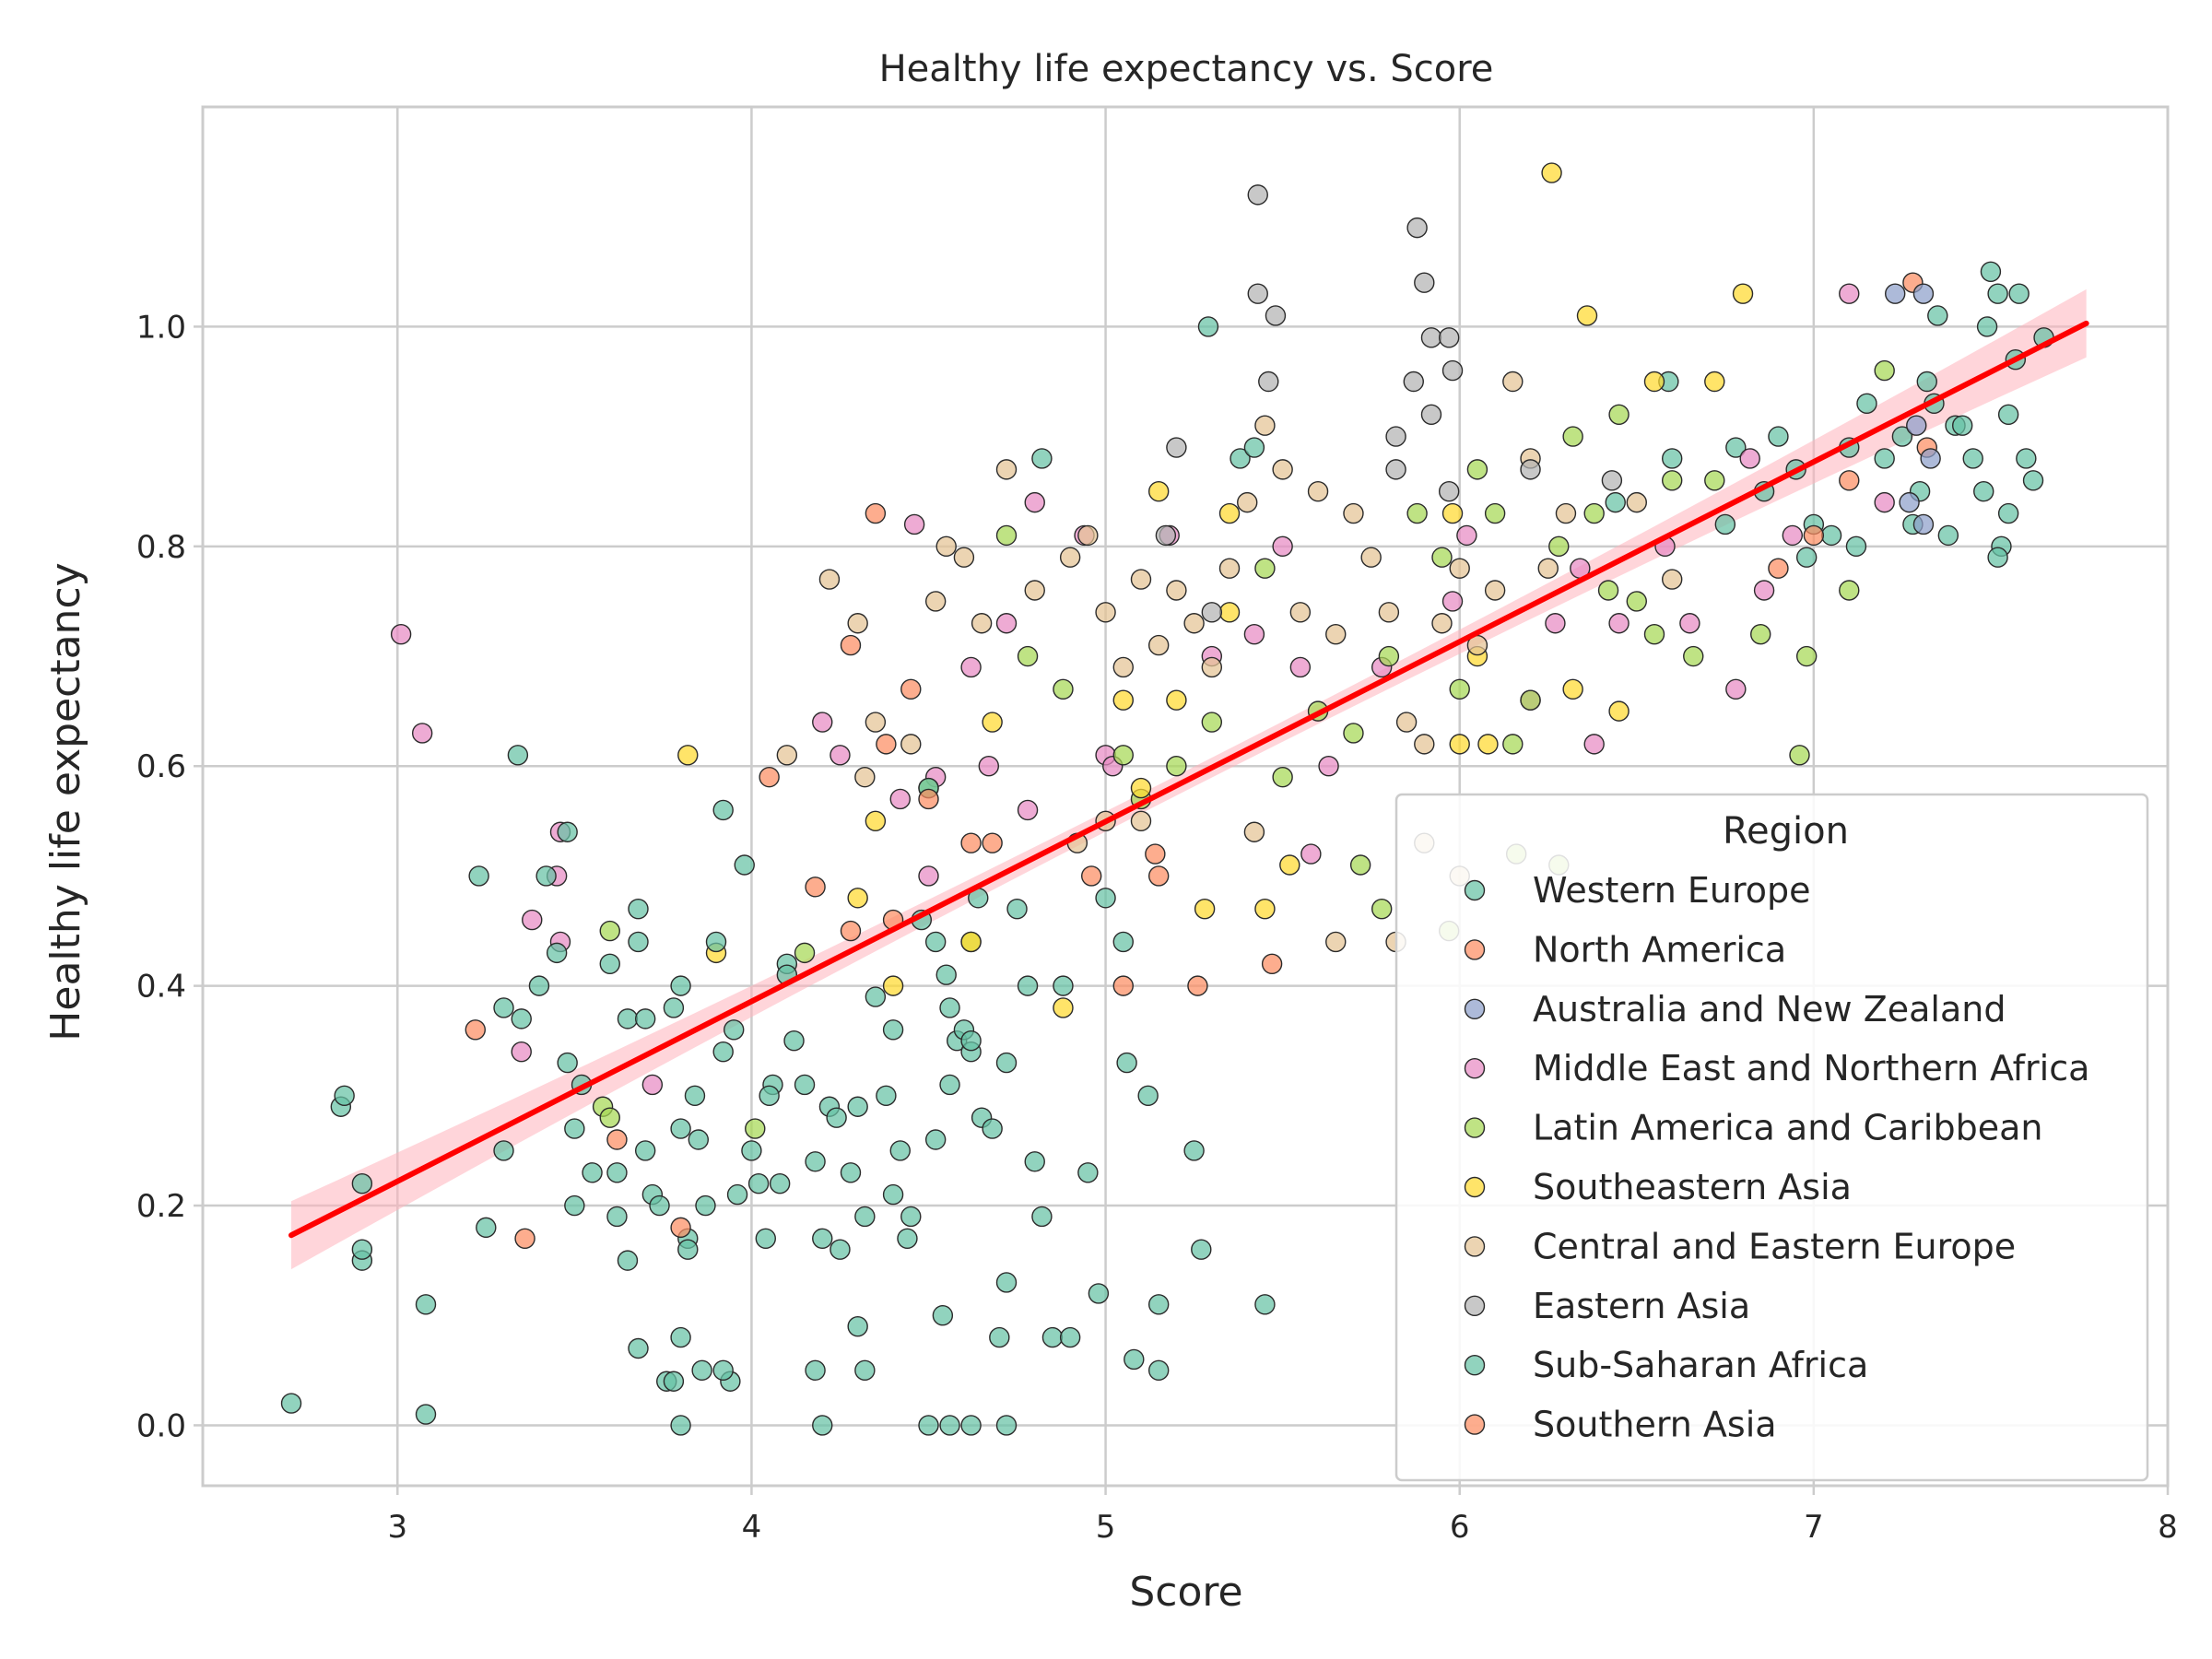  What do you see at coordinates (1811, 1068) in the screenshot?
I see `legend-entry: Middle East and Northern Africa` at bounding box center [1811, 1068].